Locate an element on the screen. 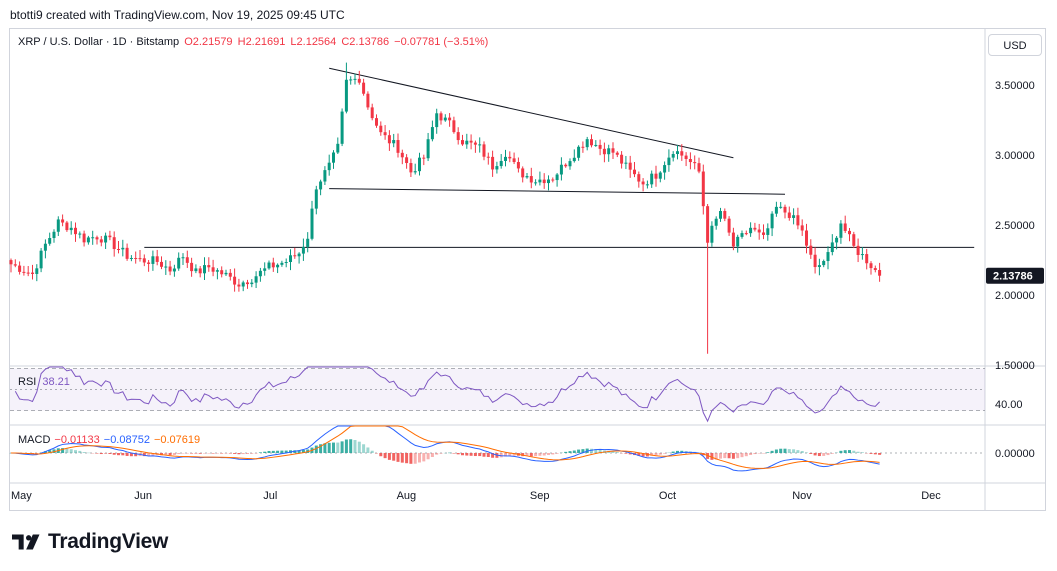 Image resolution: width=1057 pixels, height=571 pixels. time-tick-label: Dec is located at coordinates (931, 496).